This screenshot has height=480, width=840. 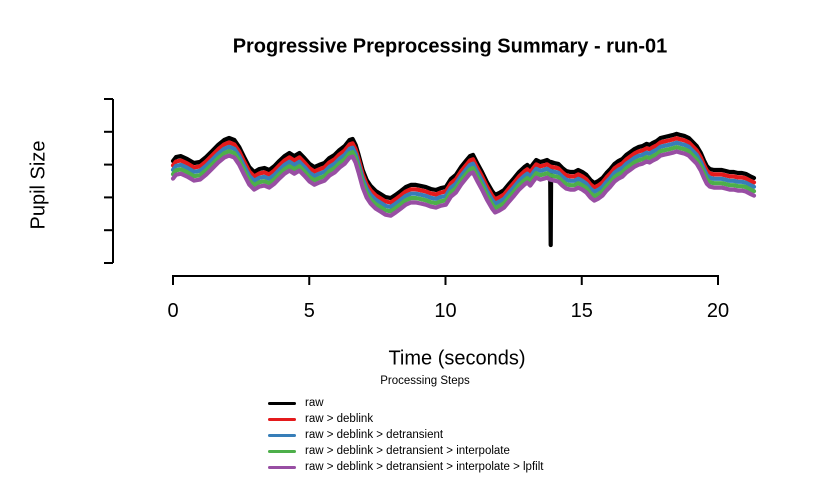 I want to click on x-tick-label: 5, so click(x=309, y=311).